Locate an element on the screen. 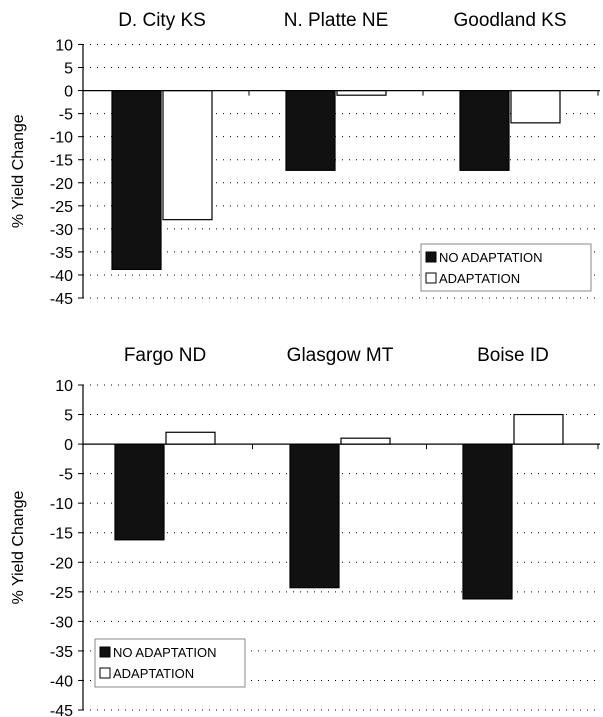 This screenshot has width=603, height=717. category-label: Goodland KS is located at coordinates (509, 20).